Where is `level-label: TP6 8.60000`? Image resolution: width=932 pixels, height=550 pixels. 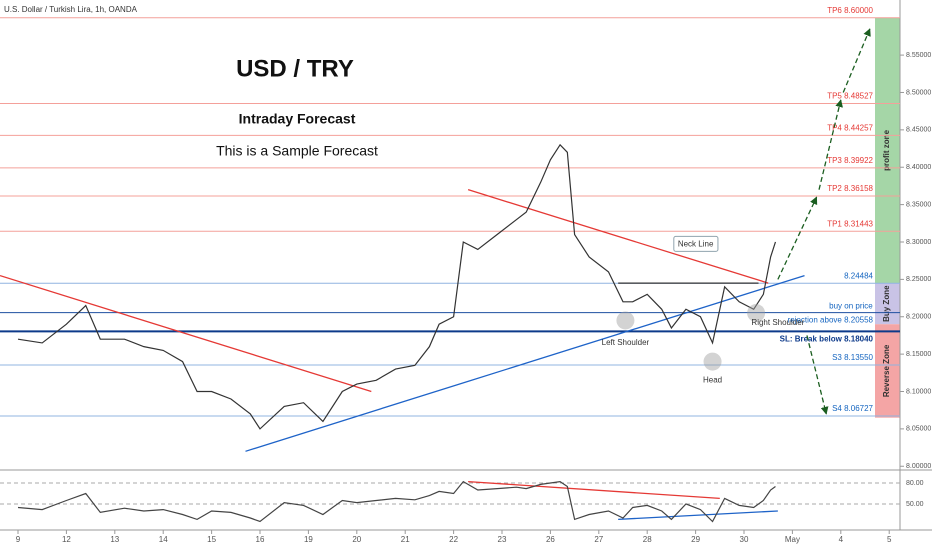 level-label: TP6 8.60000 is located at coordinates (850, 10).